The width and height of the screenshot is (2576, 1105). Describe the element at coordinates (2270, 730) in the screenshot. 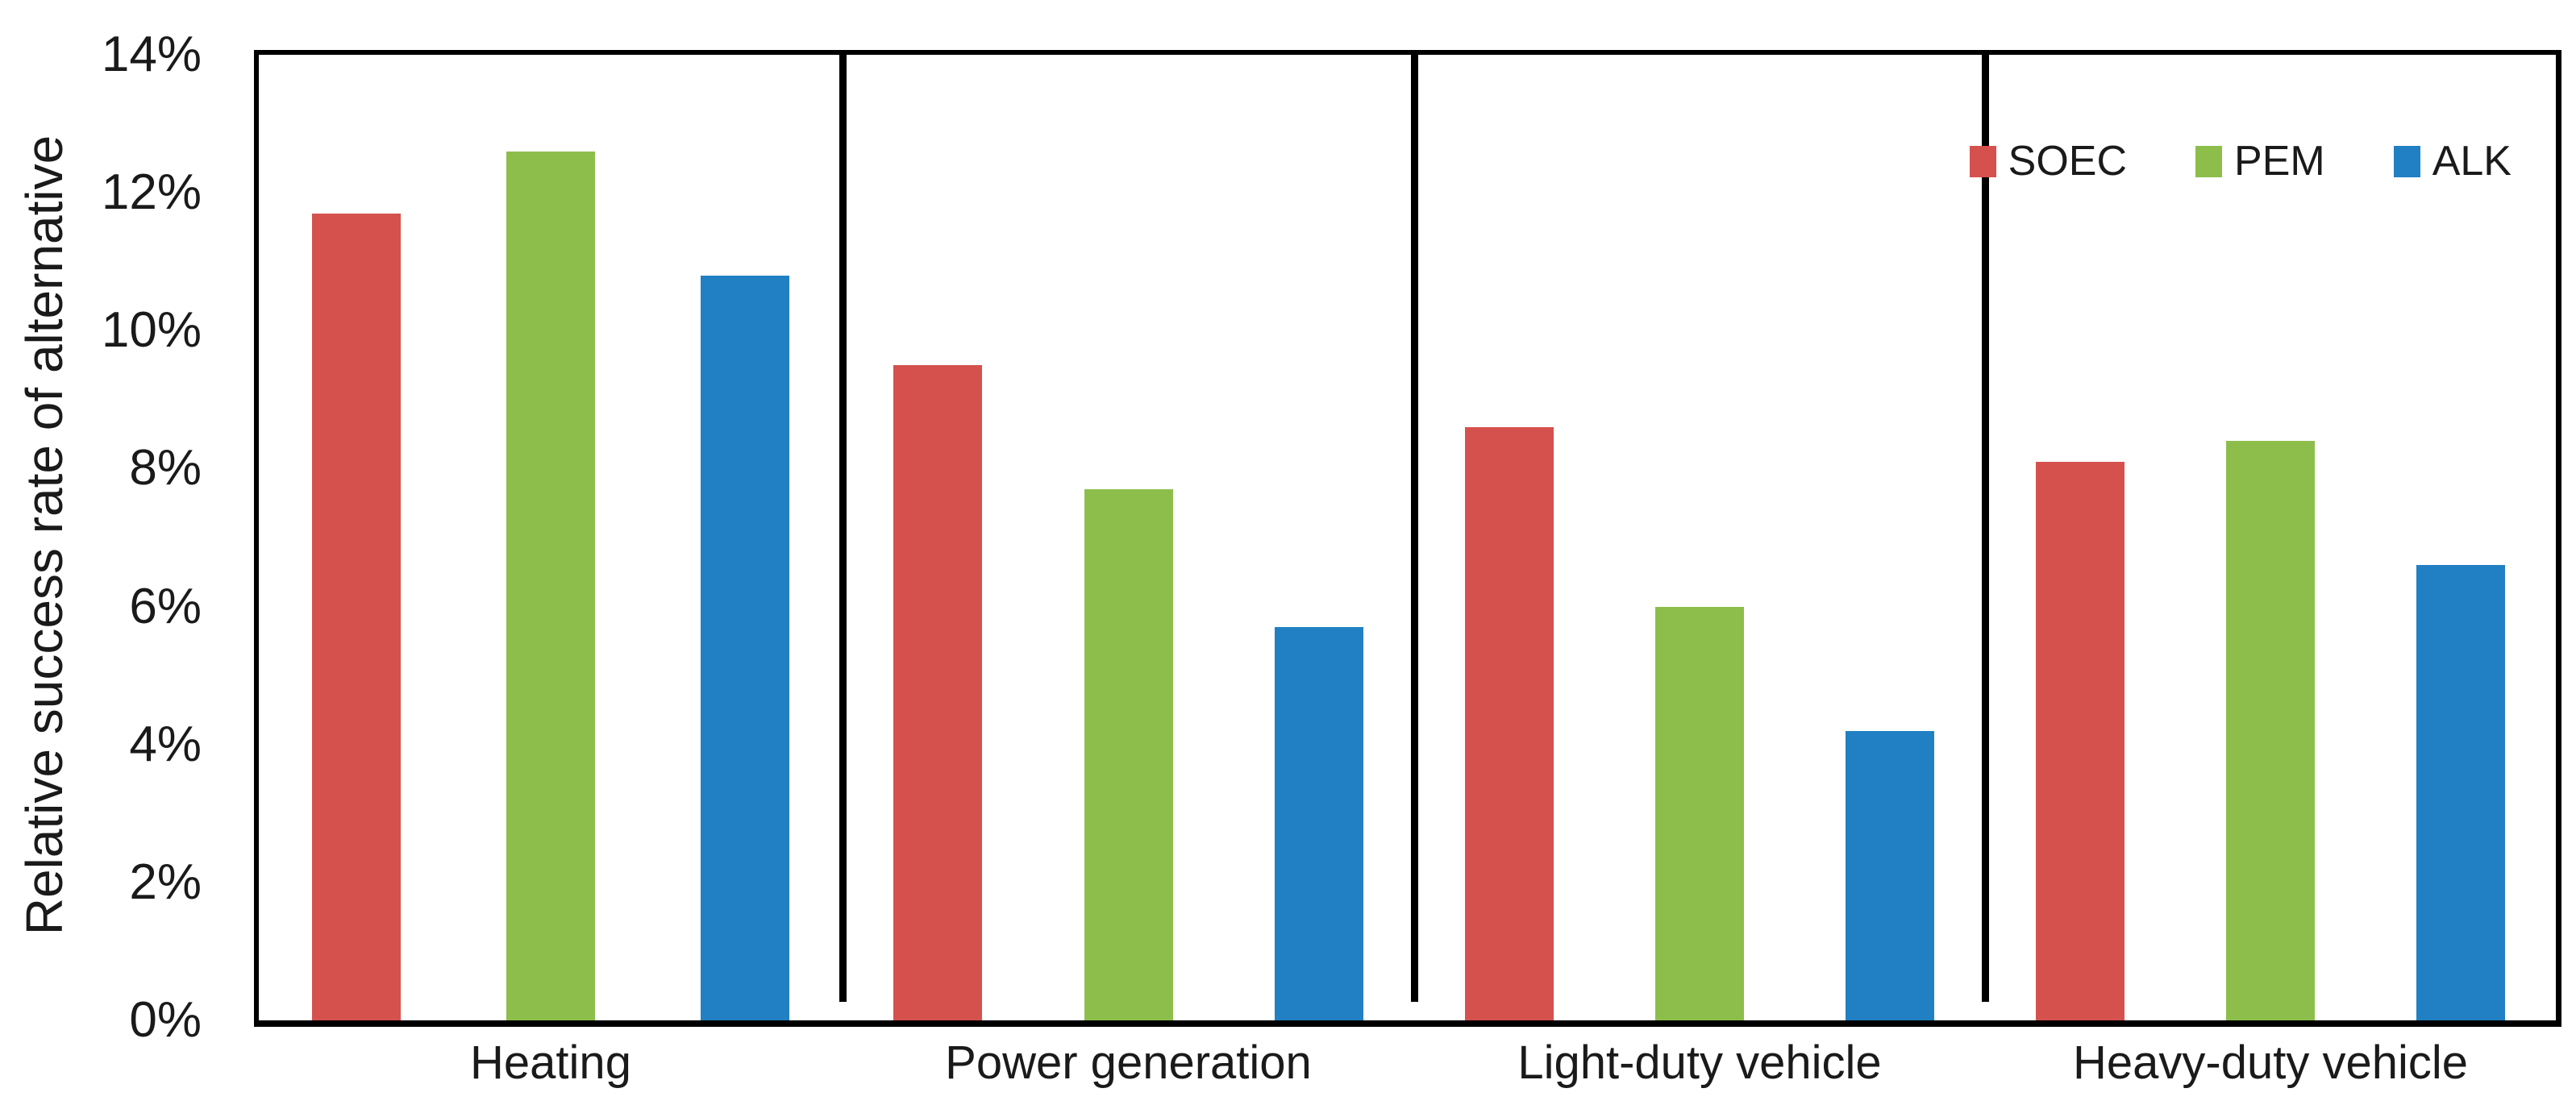

I see `bar-pem-heavy-duty-vehicle` at that location.